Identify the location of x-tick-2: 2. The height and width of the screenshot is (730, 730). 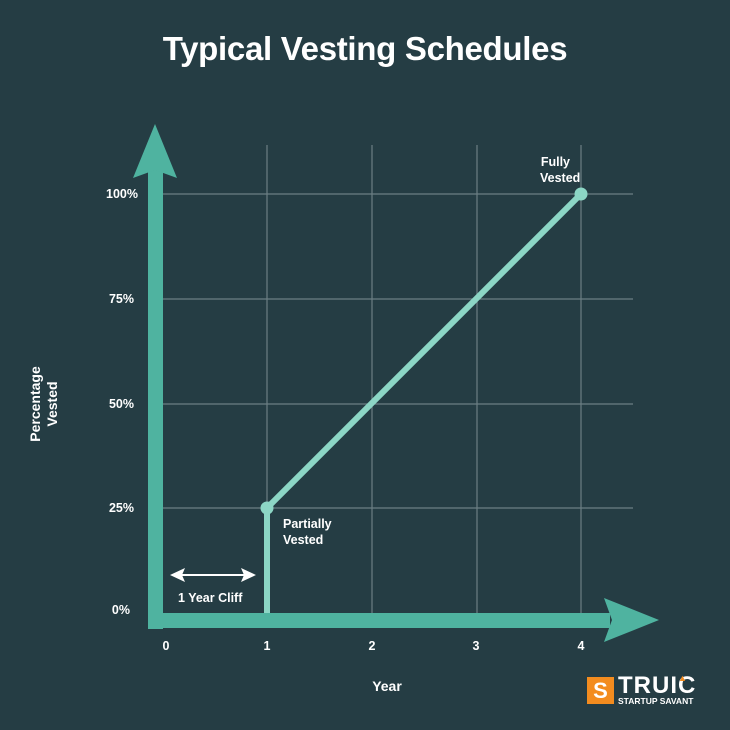
(372, 646).